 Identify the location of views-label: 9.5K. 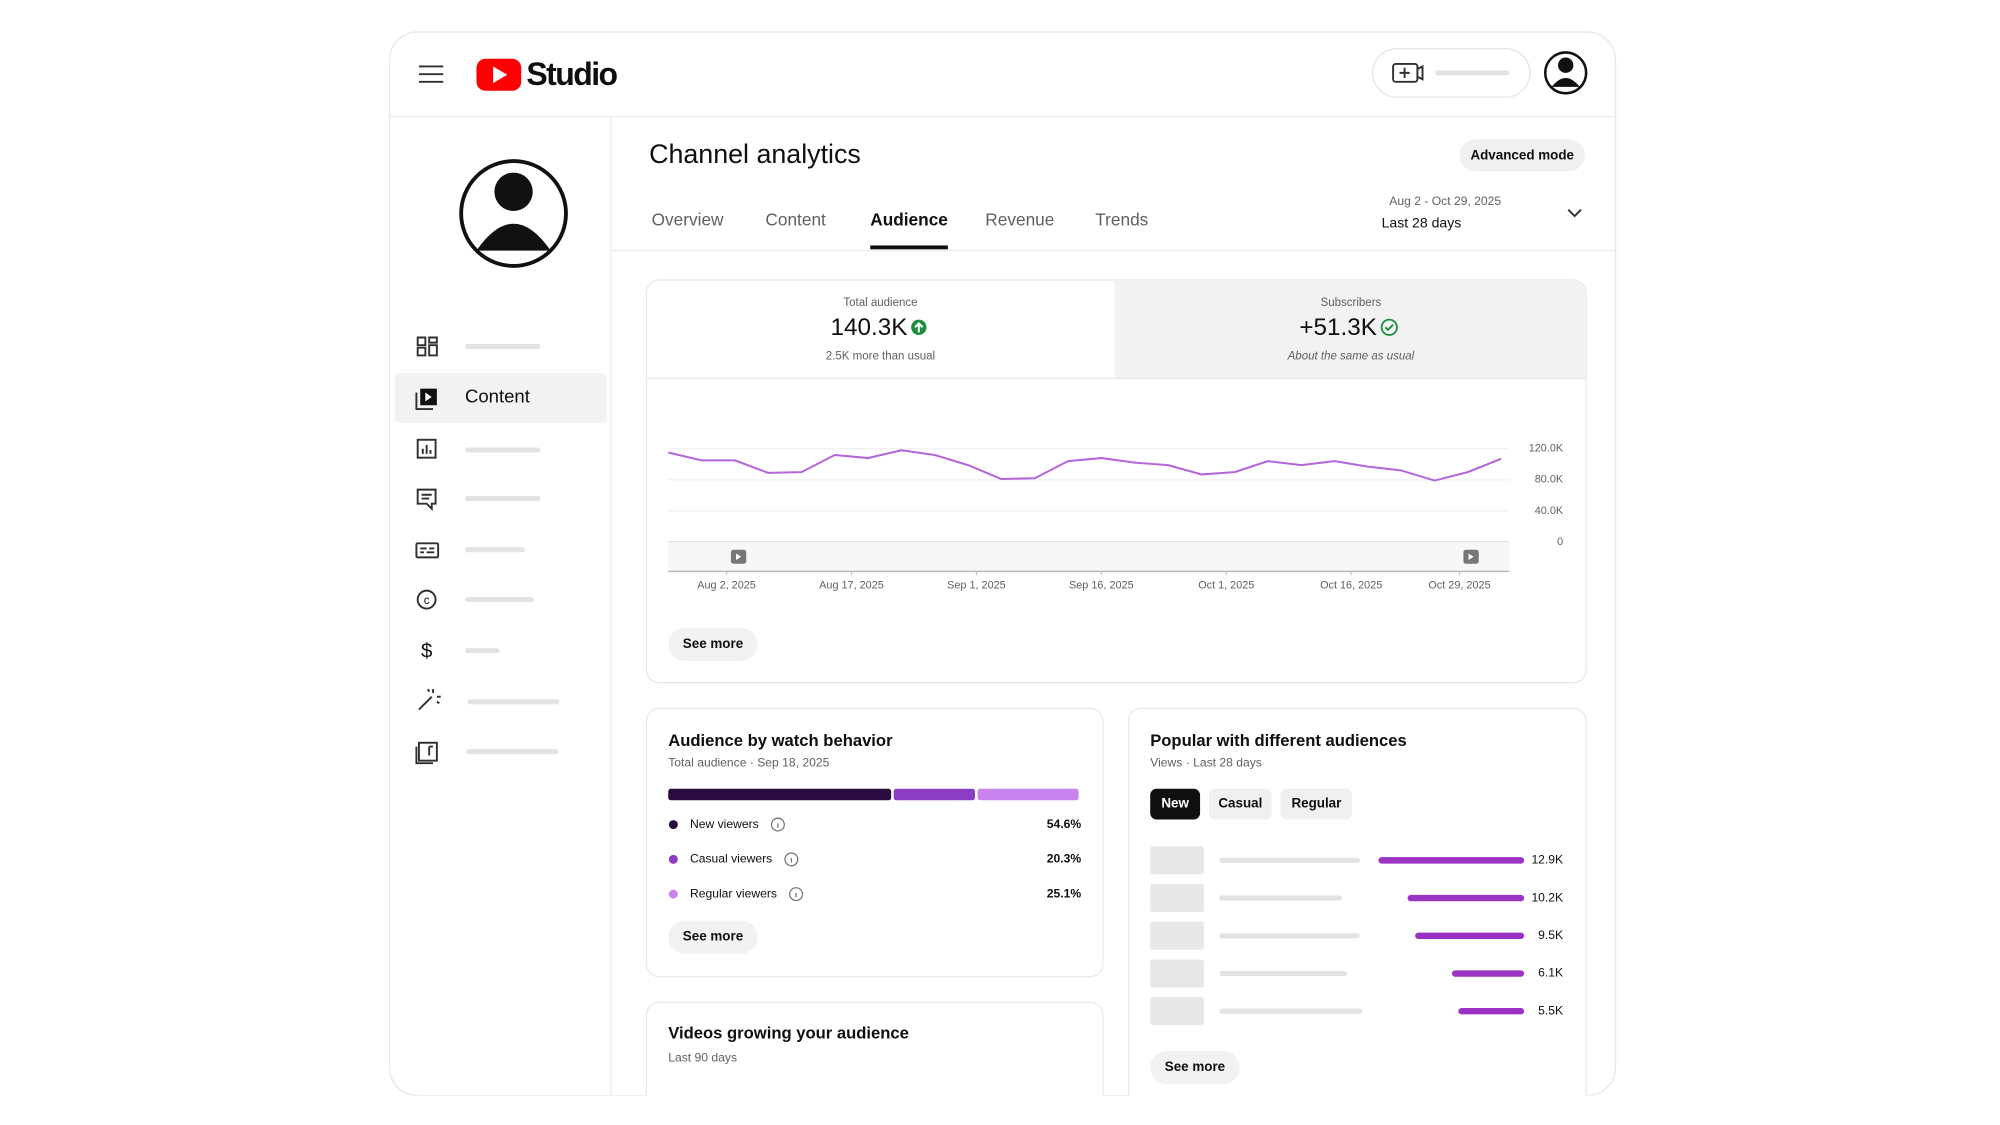
(1550, 935).